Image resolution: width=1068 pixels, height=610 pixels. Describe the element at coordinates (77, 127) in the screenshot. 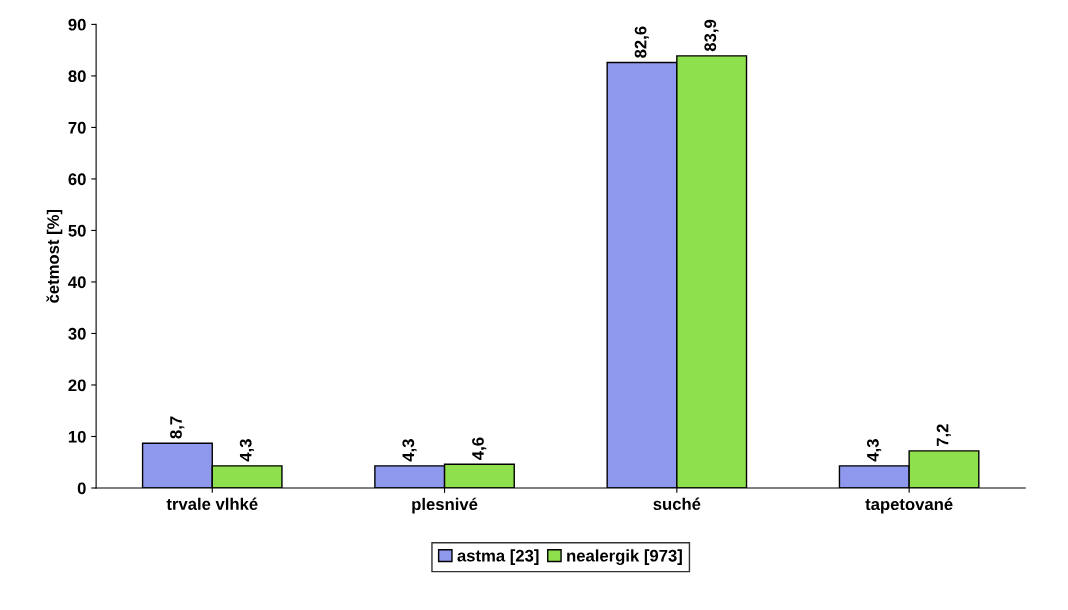

I see `y-tick-label: 70` at that location.